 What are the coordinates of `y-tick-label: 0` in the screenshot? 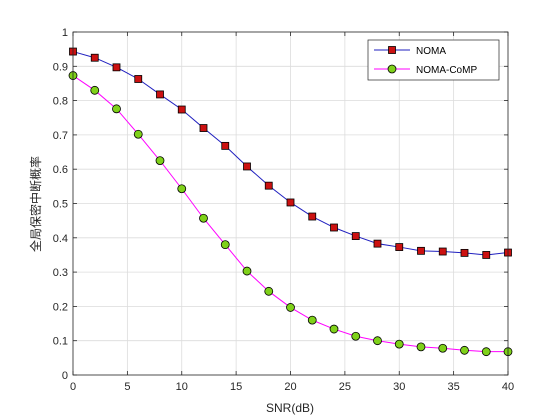 It's located at (65, 376).